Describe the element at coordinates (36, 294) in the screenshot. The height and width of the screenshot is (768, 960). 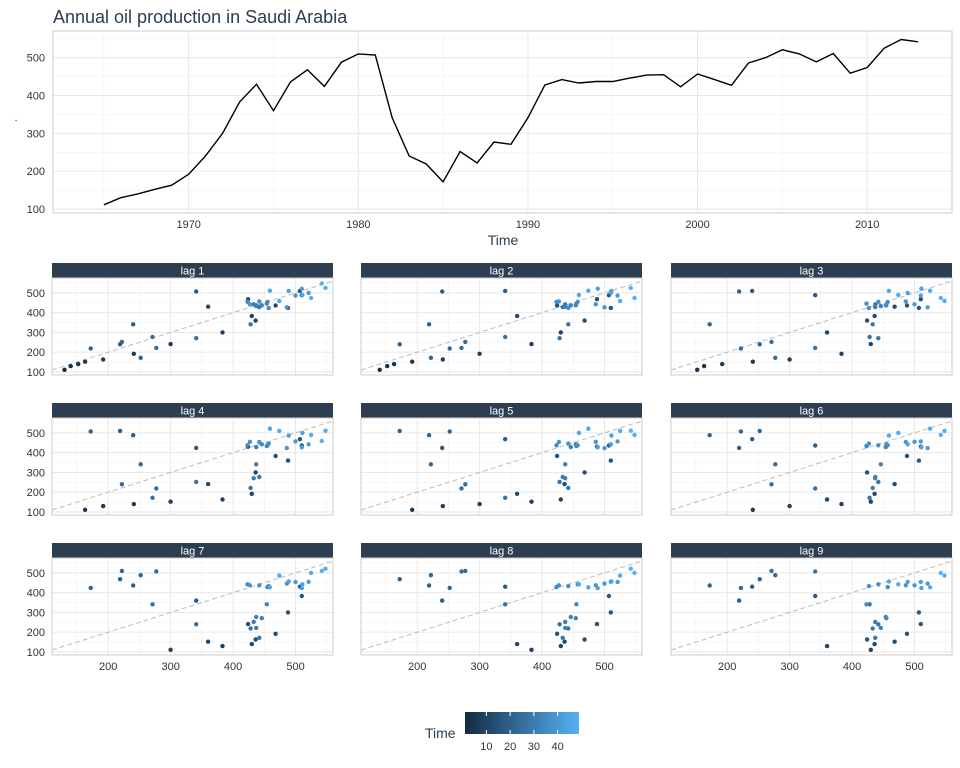
I see `lag-y-tick-label: 500` at that location.